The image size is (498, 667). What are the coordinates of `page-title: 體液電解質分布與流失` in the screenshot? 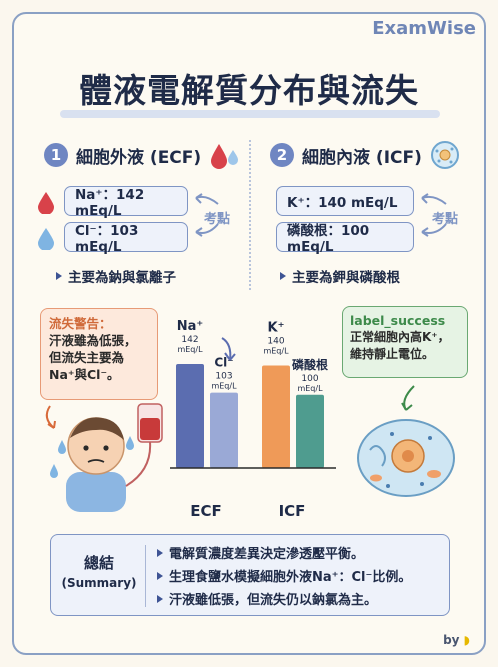 It's located at (249, 90).